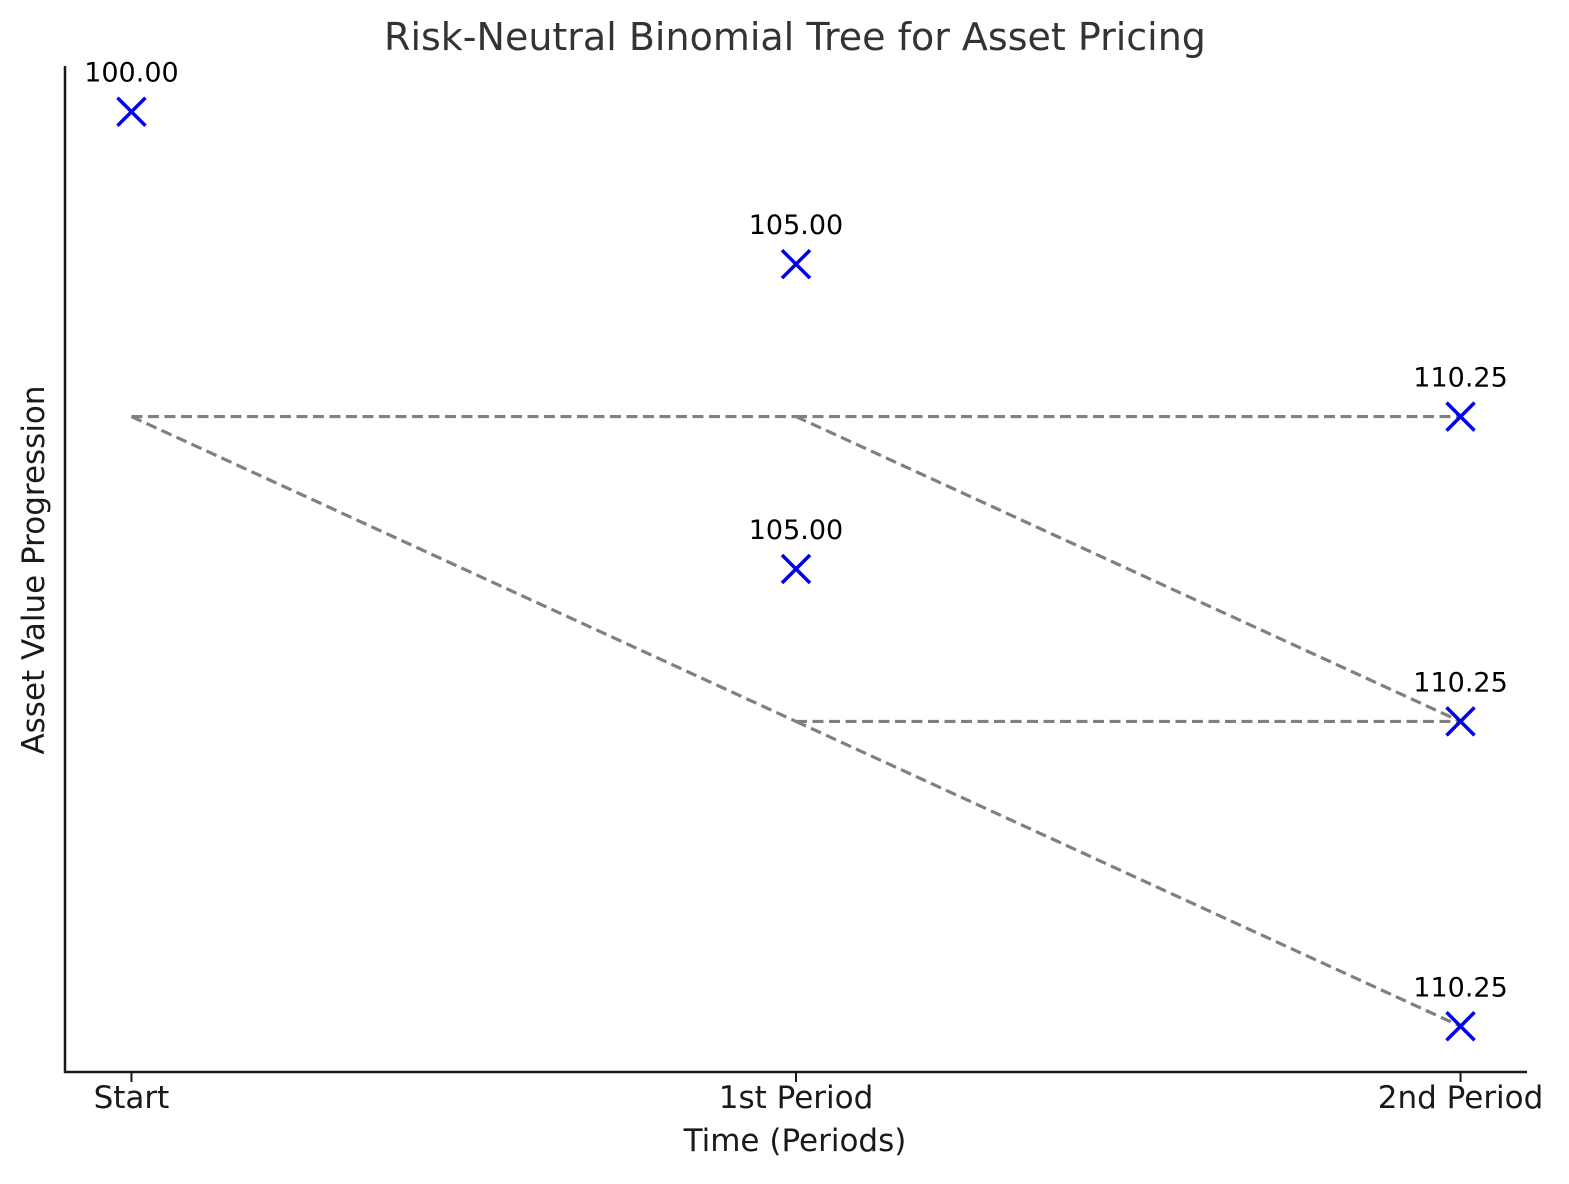 This screenshot has height=1184, width=1569. Describe the element at coordinates (1460, 682) in the screenshot. I see `tree-node-value-label-4: 110.25` at that location.